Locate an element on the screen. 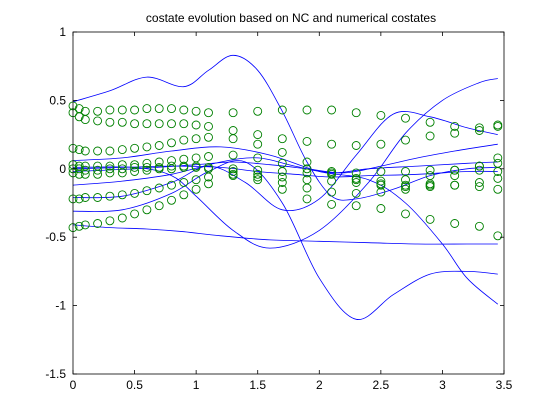 The height and width of the screenshot is (420, 560). y-tick-label: -0.5 is located at coordinates (55, 237).